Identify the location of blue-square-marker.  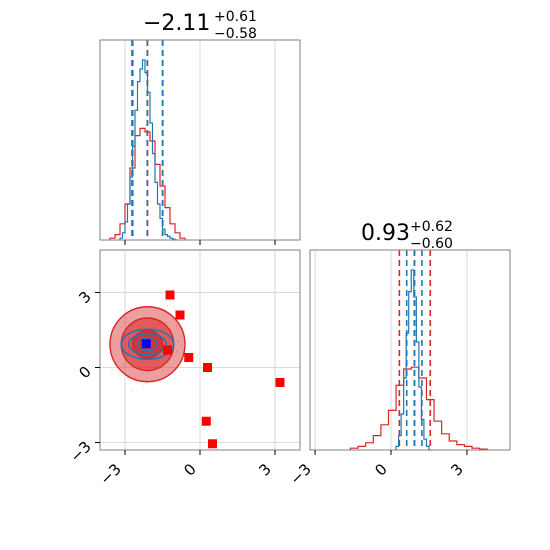
(146, 344).